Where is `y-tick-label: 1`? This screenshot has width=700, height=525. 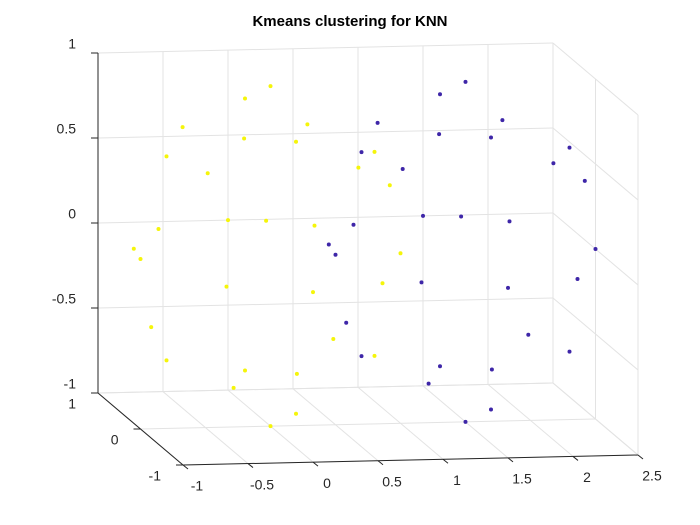
y-tick-label: 1 is located at coordinates (72, 404).